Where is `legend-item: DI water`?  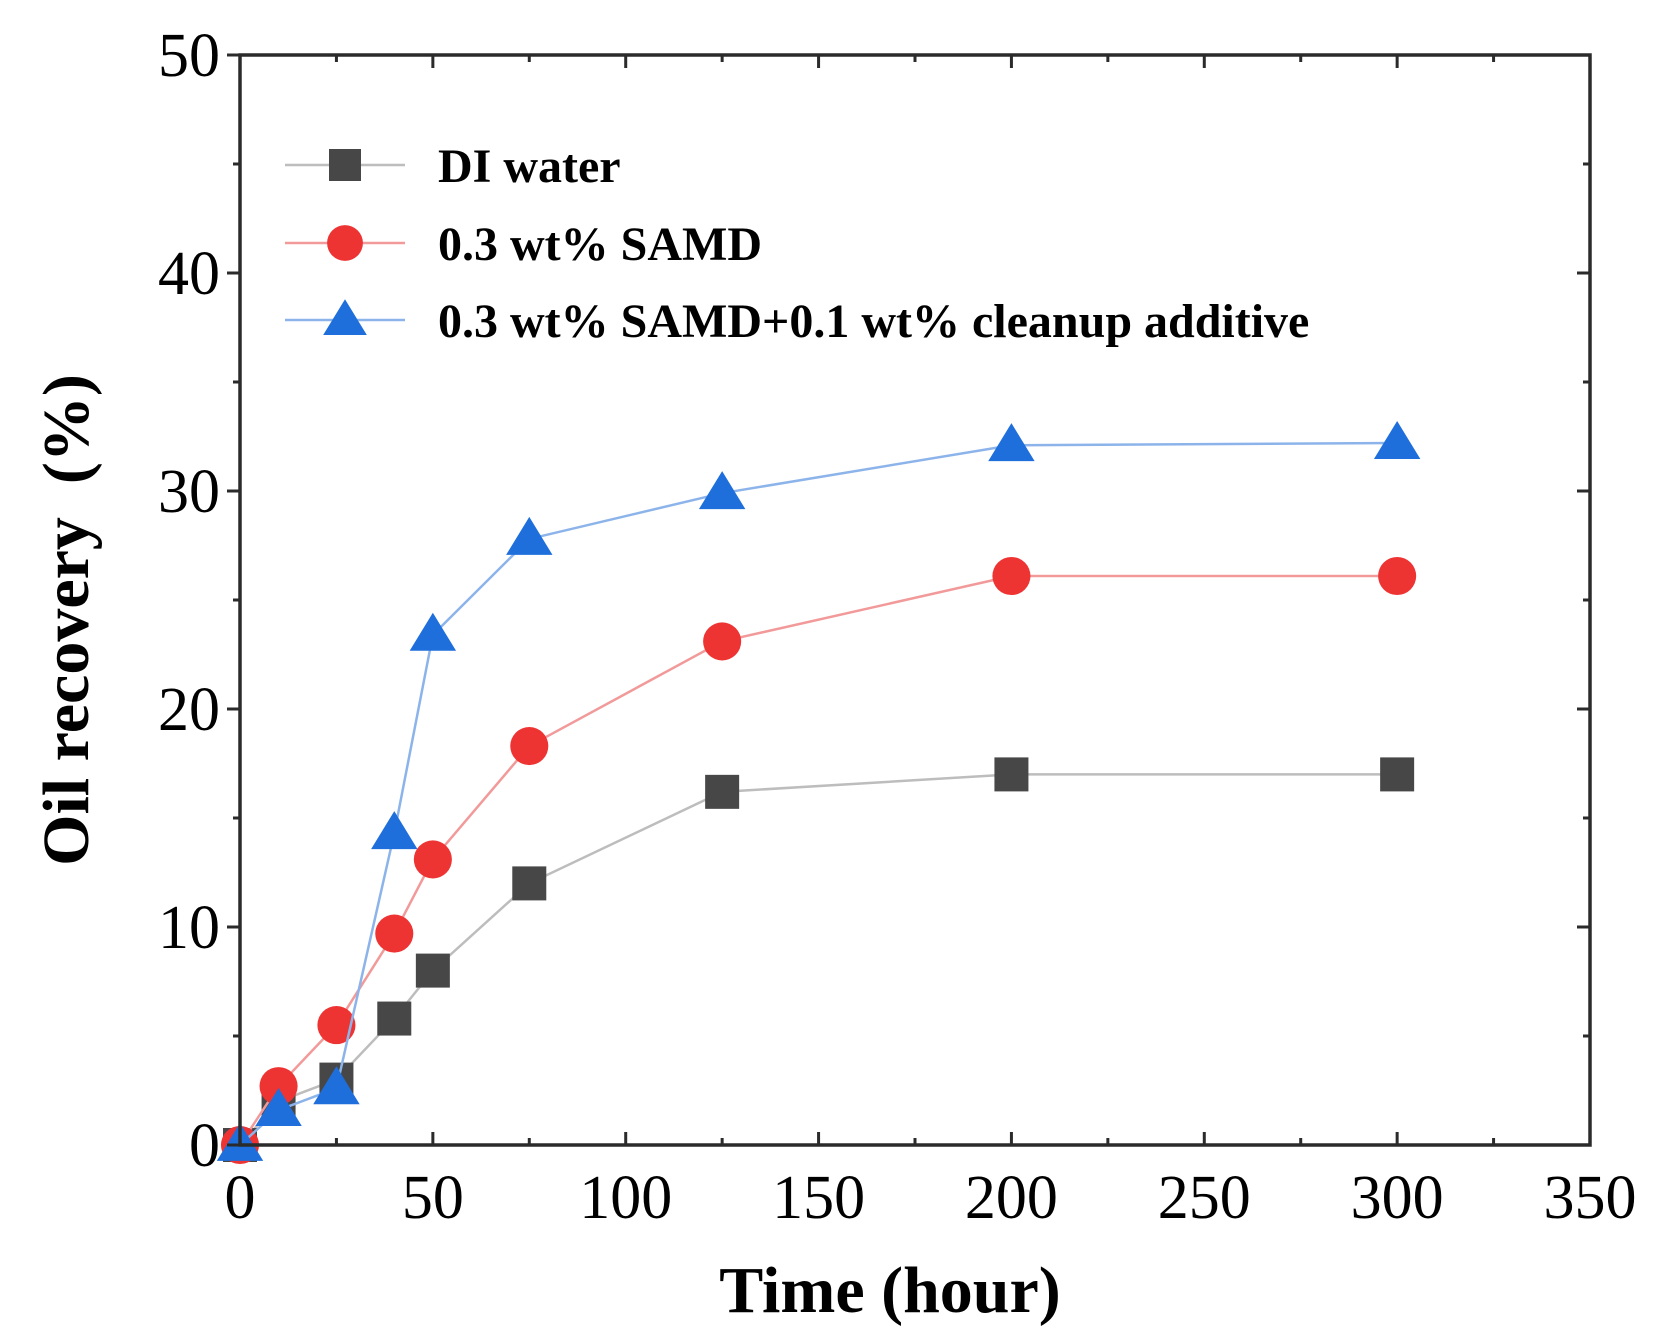
legend-item: DI water is located at coordinates (453, 166).